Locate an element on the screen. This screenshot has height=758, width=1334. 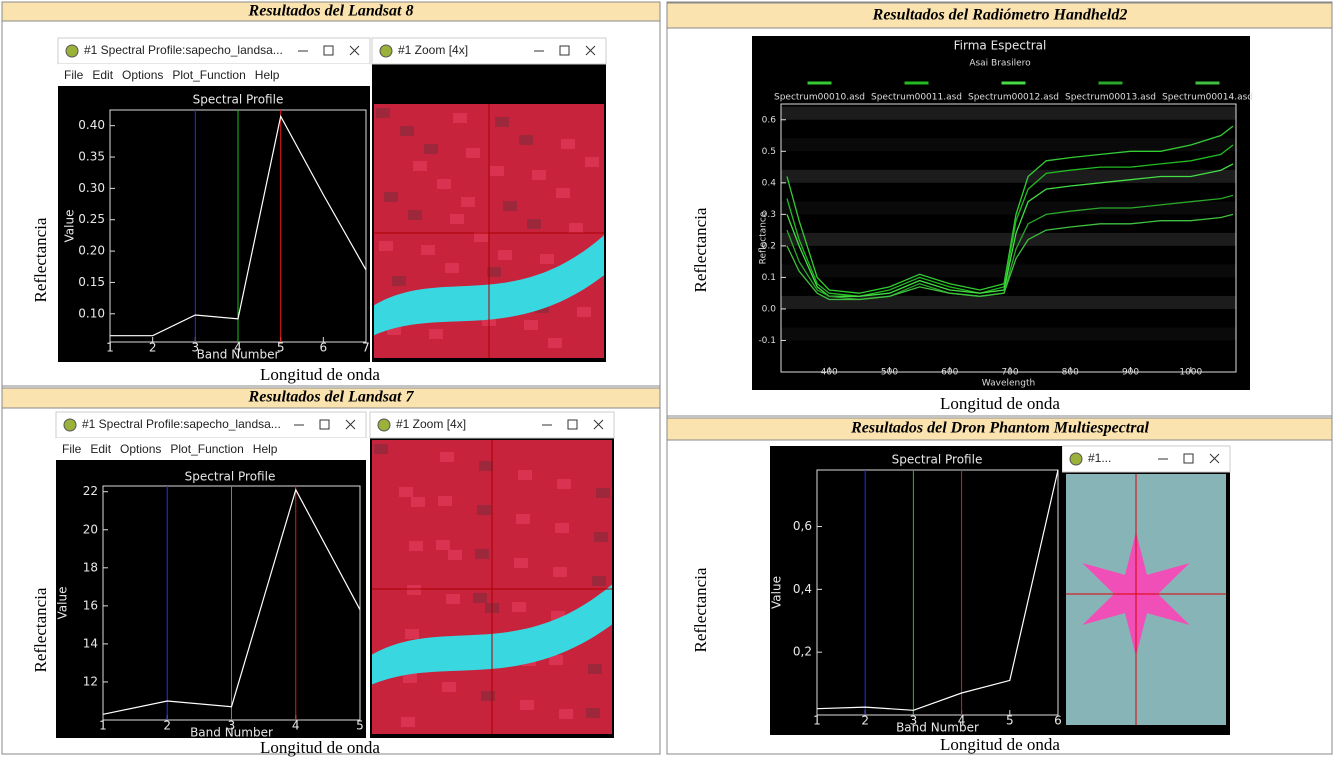
y-tick-label: 0.30 is located at coordinates (91, 188).